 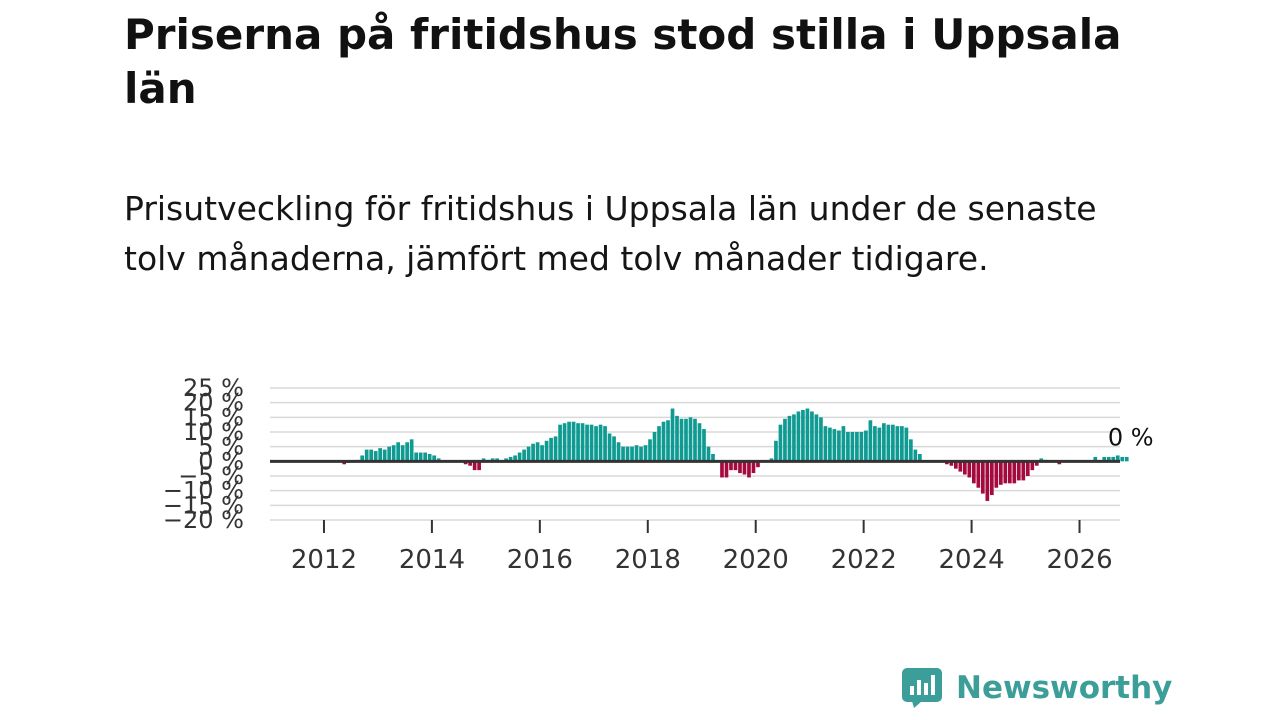 I want to click on newsworthy-logo-icon, so click(x=922, y=688).